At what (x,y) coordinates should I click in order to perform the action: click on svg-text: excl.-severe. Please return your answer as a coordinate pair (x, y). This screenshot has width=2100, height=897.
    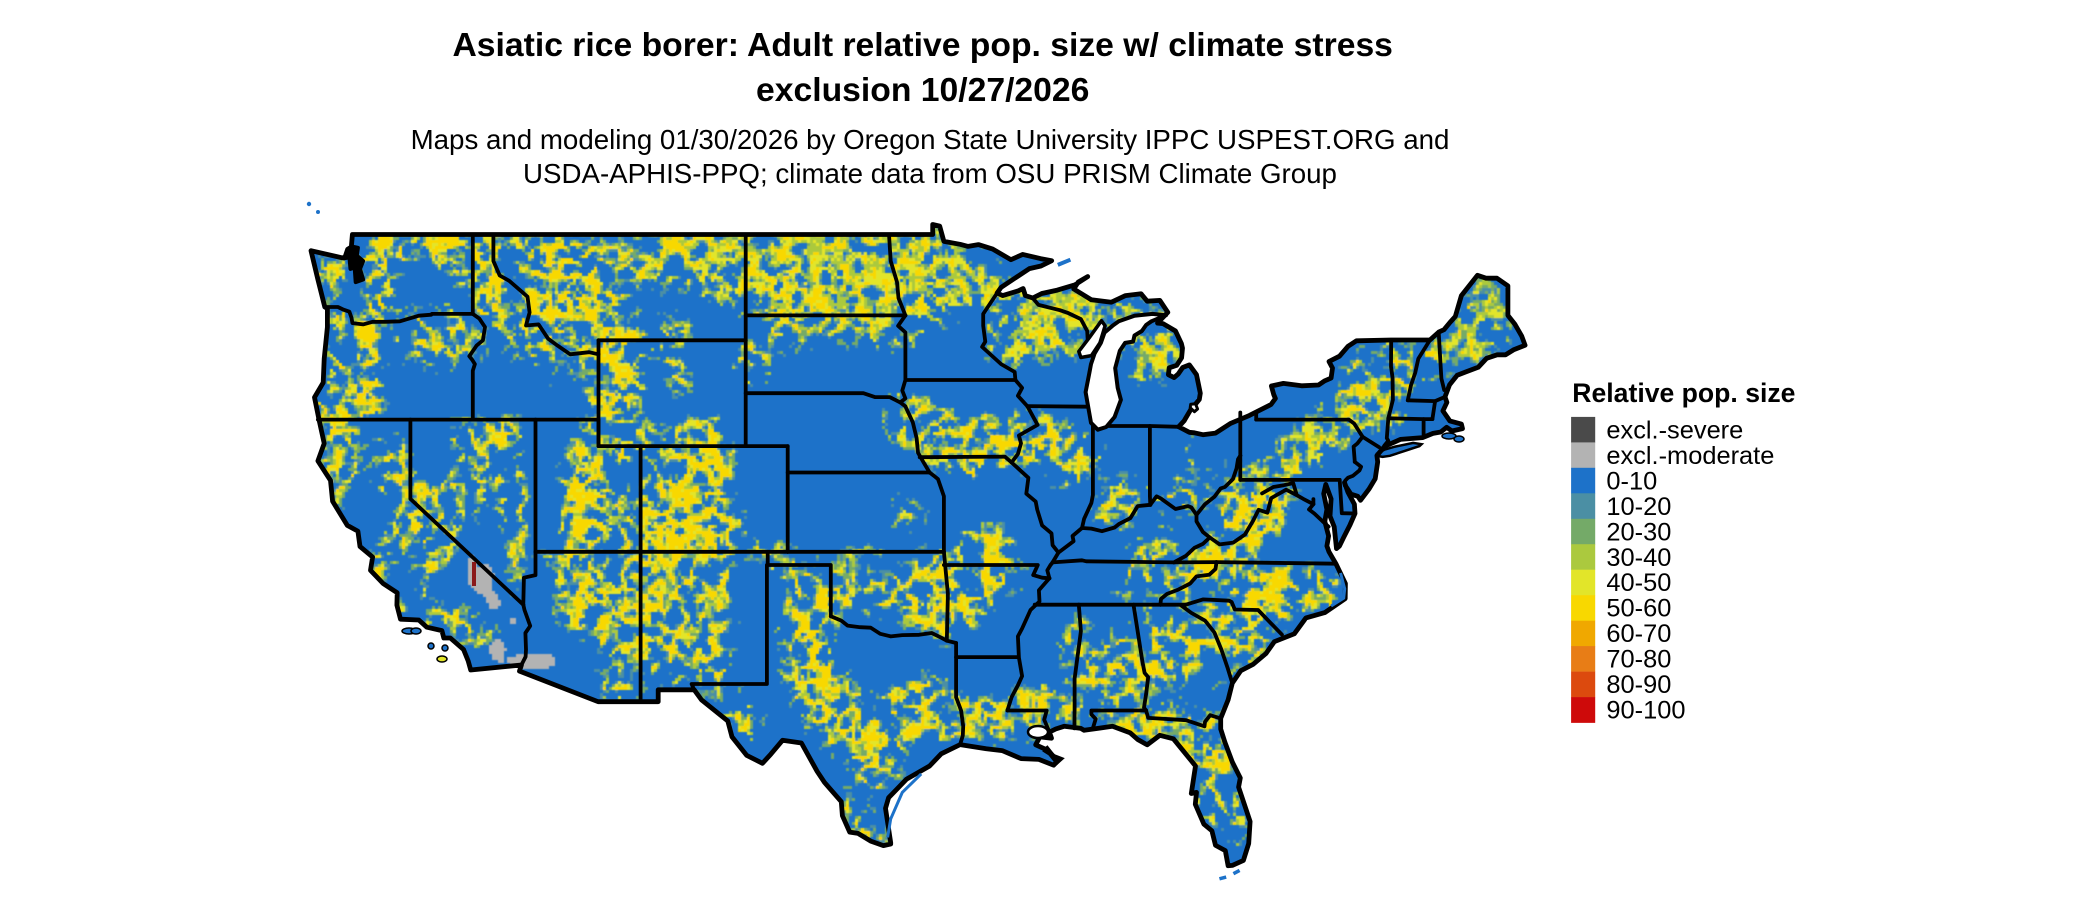
    Looking at the image, I should click on (1674, 430).